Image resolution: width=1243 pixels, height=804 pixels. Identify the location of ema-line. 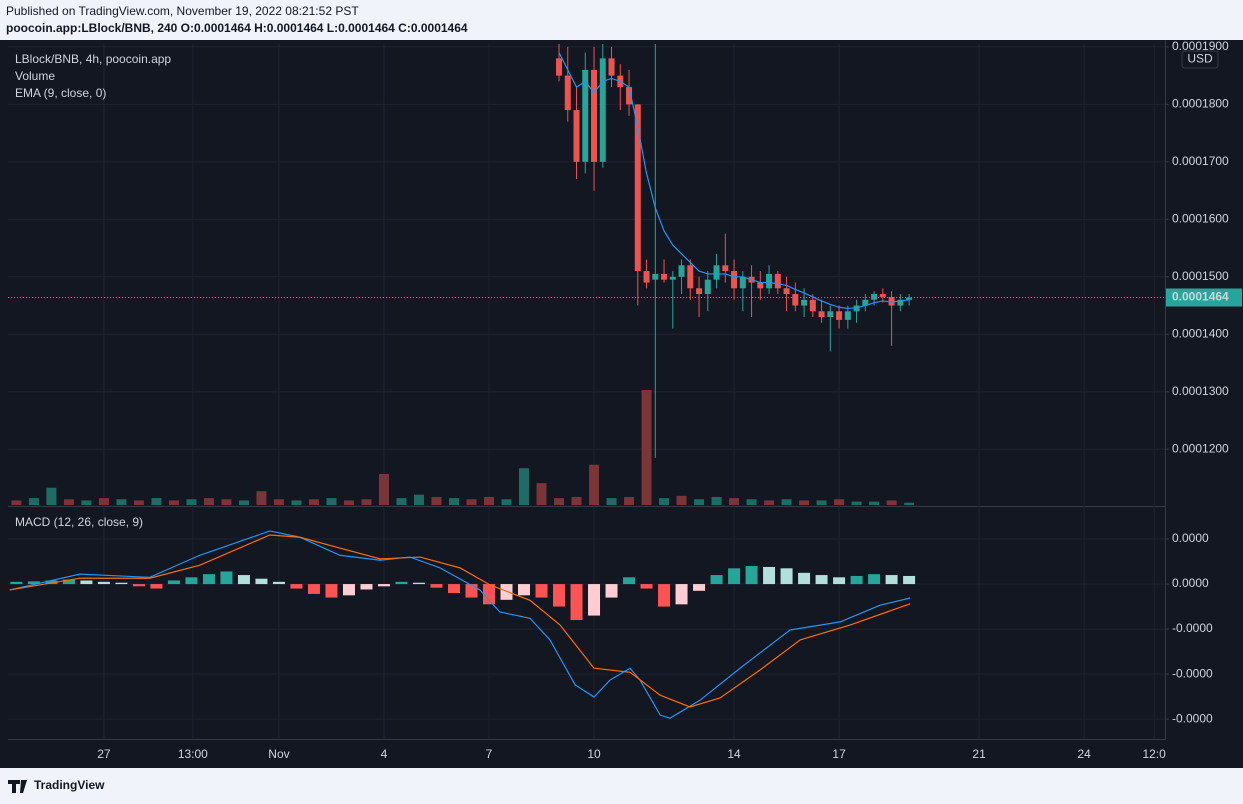
(734, 181).